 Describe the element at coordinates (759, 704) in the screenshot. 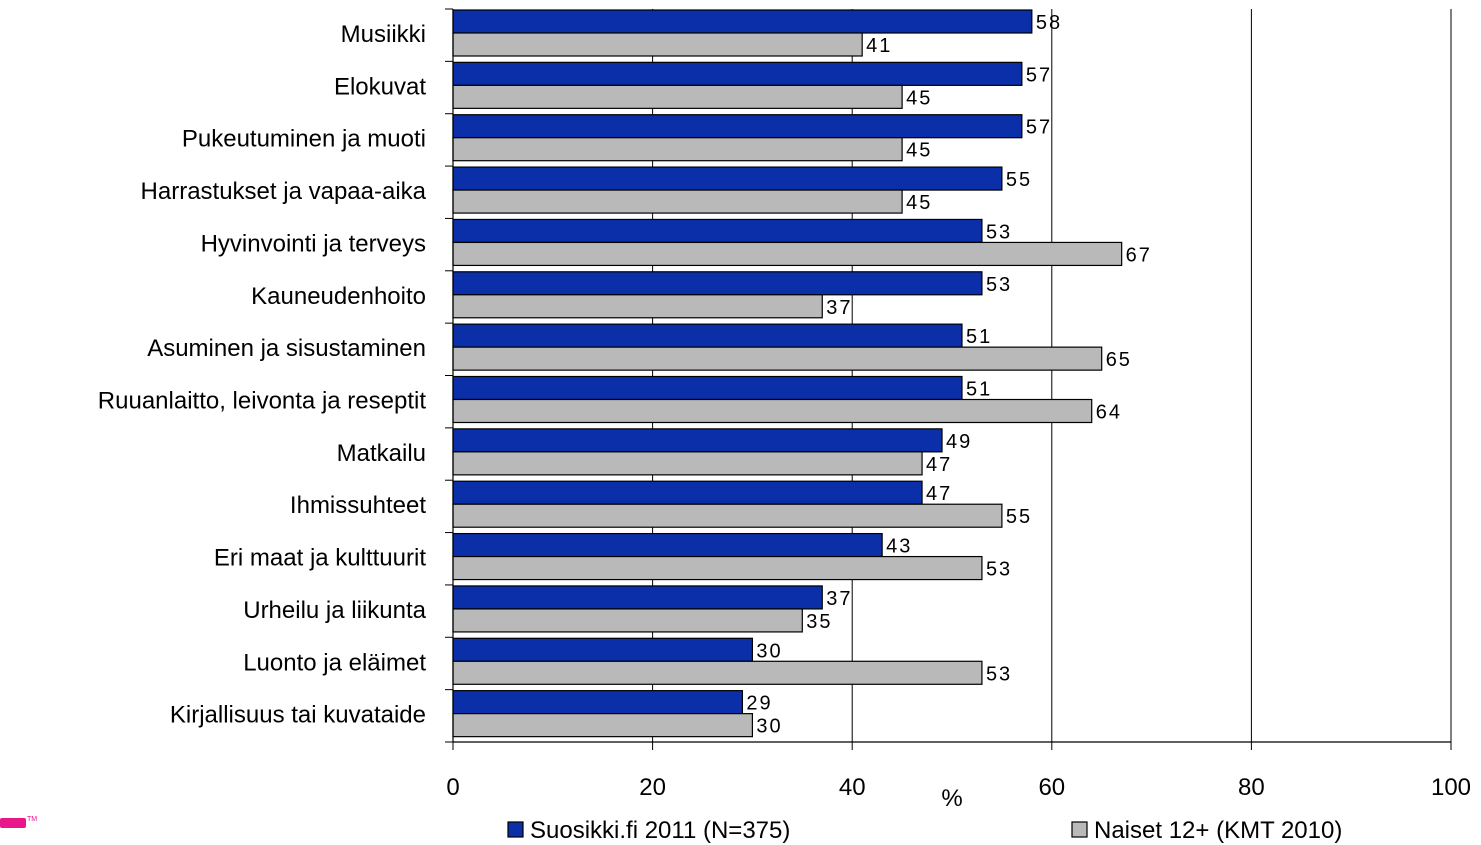

I see `data-label: 29` at that location.